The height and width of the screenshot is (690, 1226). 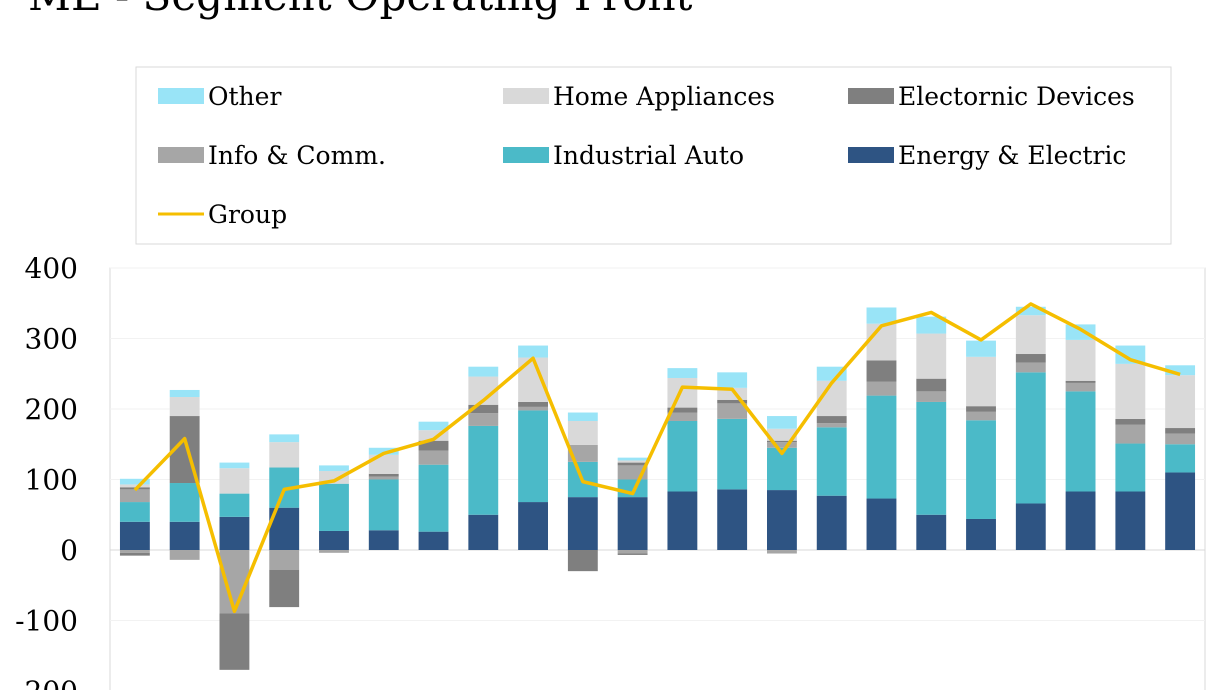 I want to click on legend-label: Electornic Devices, so click(x=1016, y=96).